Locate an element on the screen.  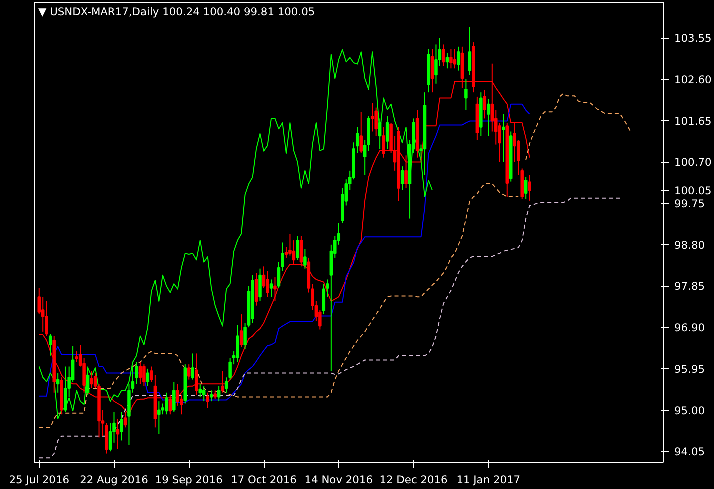
x-tick-label: 25 Jul 2016 is located at coordinates (39, 480).